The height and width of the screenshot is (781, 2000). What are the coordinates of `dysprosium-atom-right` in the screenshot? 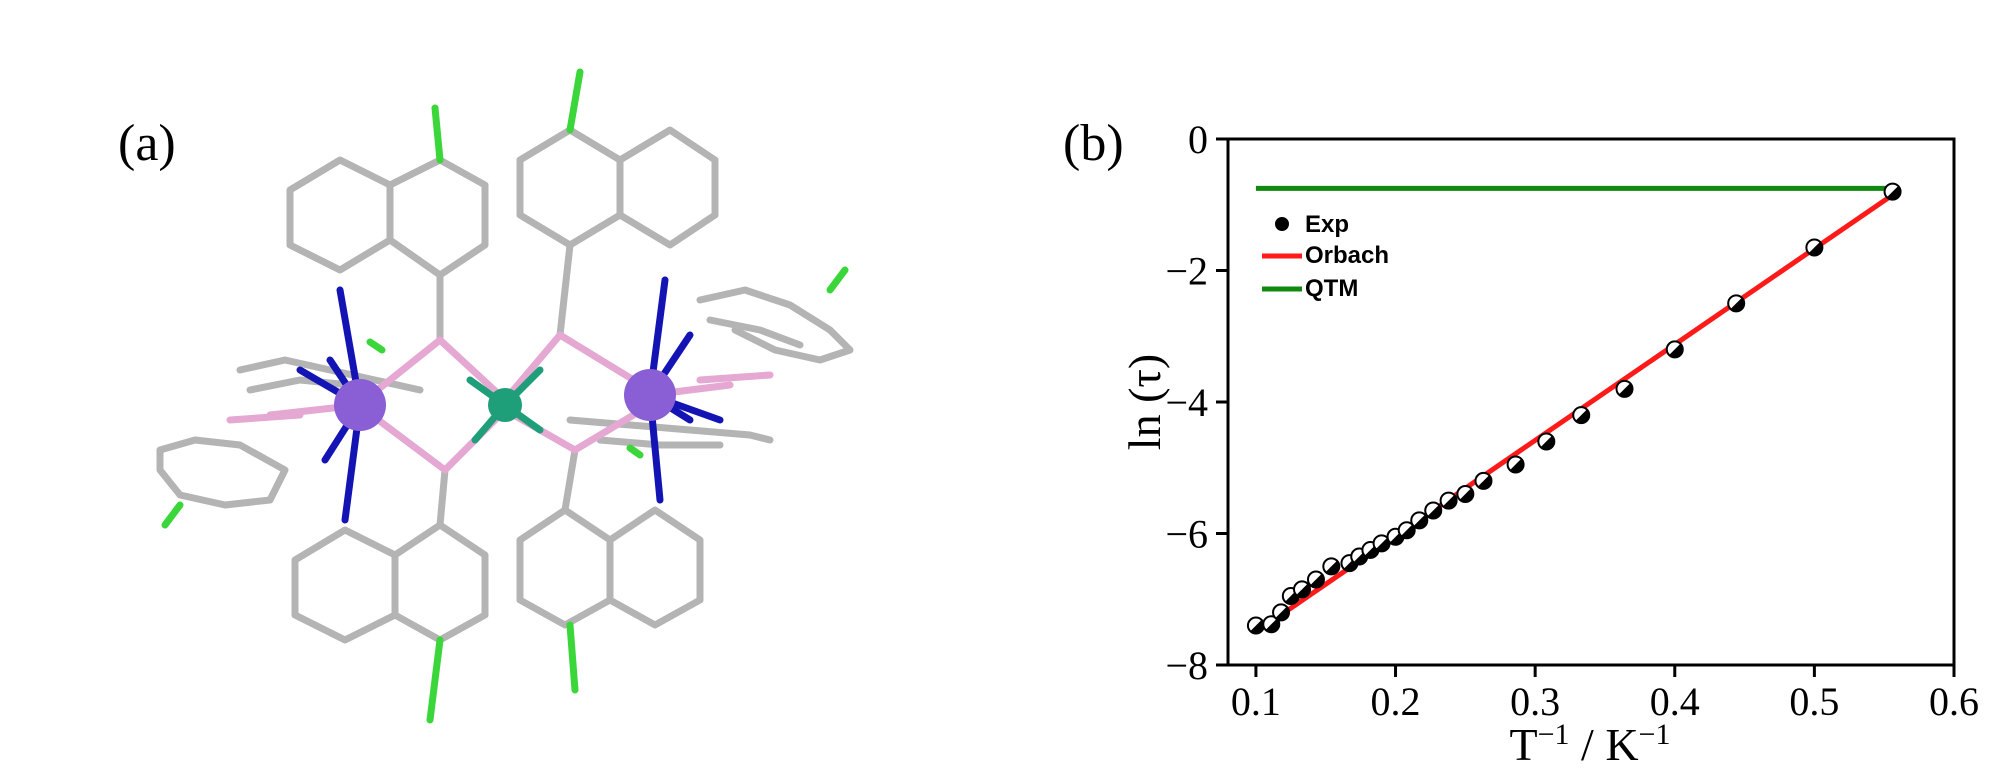 It's located at (650, 395).